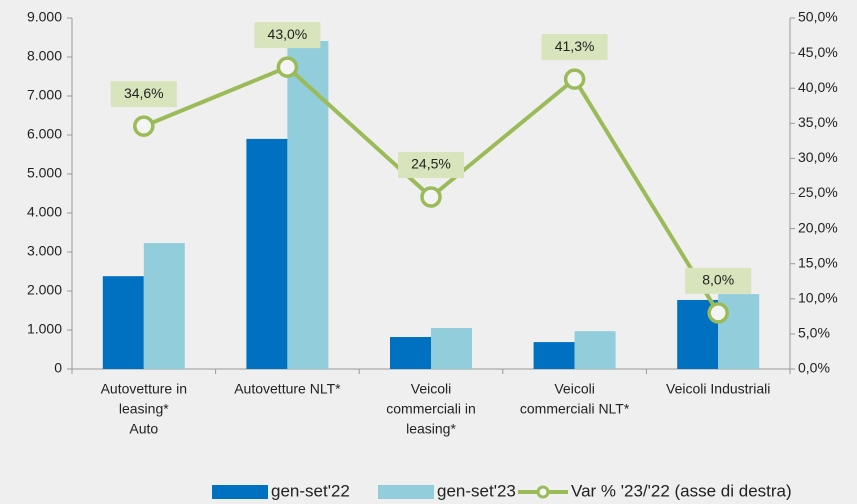  What do you see at coordinates (287, 389) in the screenshot?
I see `x-tick-label: Autovetture NLT*` at bounding box center [287, 389].